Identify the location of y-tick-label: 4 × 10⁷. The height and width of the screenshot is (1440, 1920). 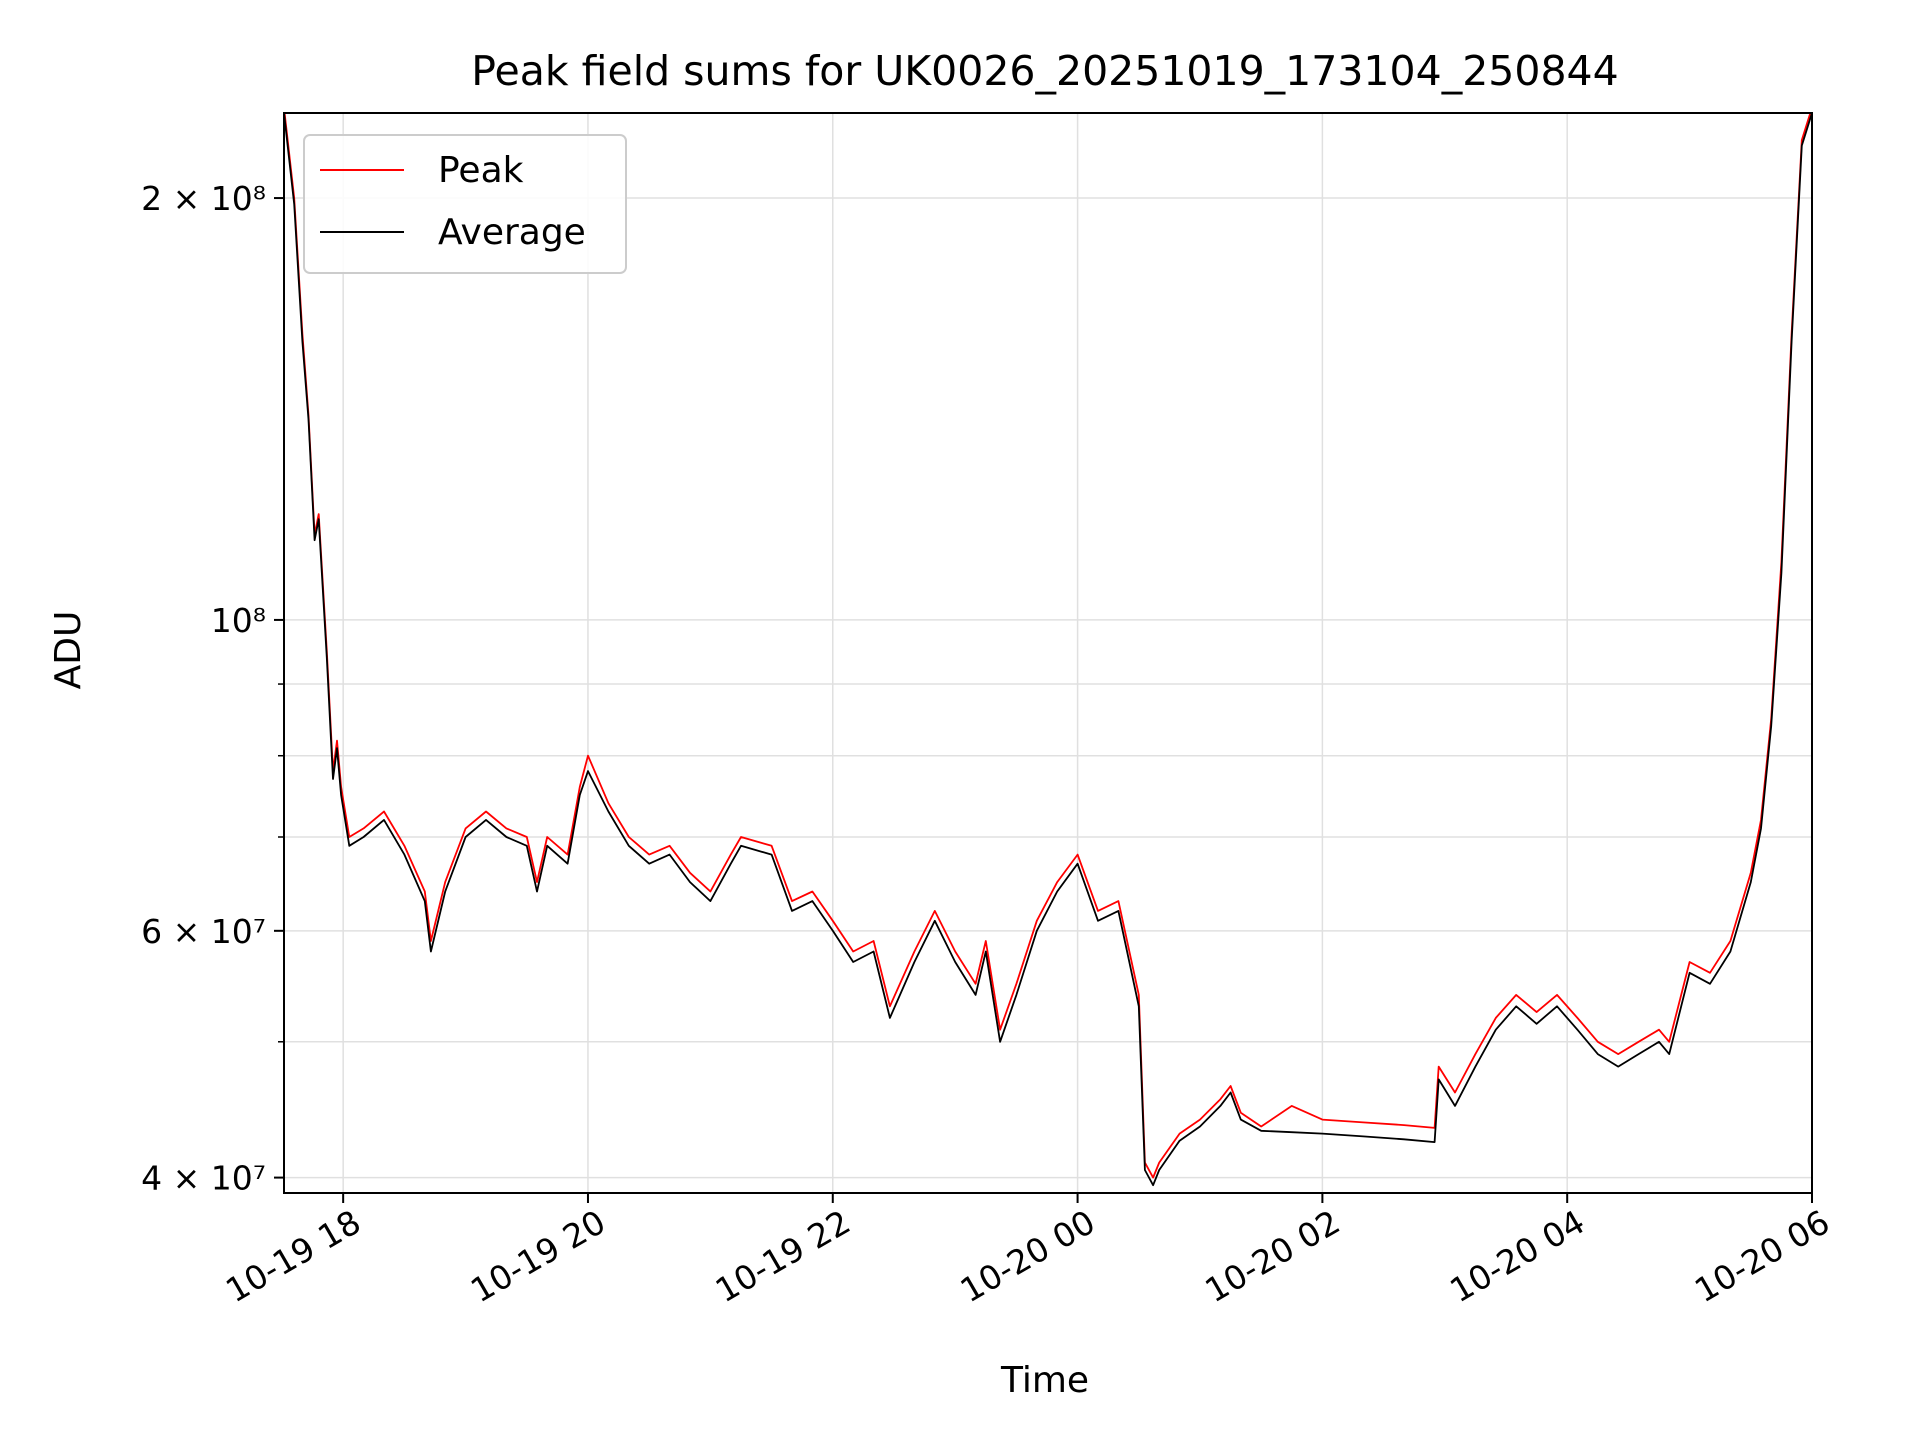
(203, 1178).